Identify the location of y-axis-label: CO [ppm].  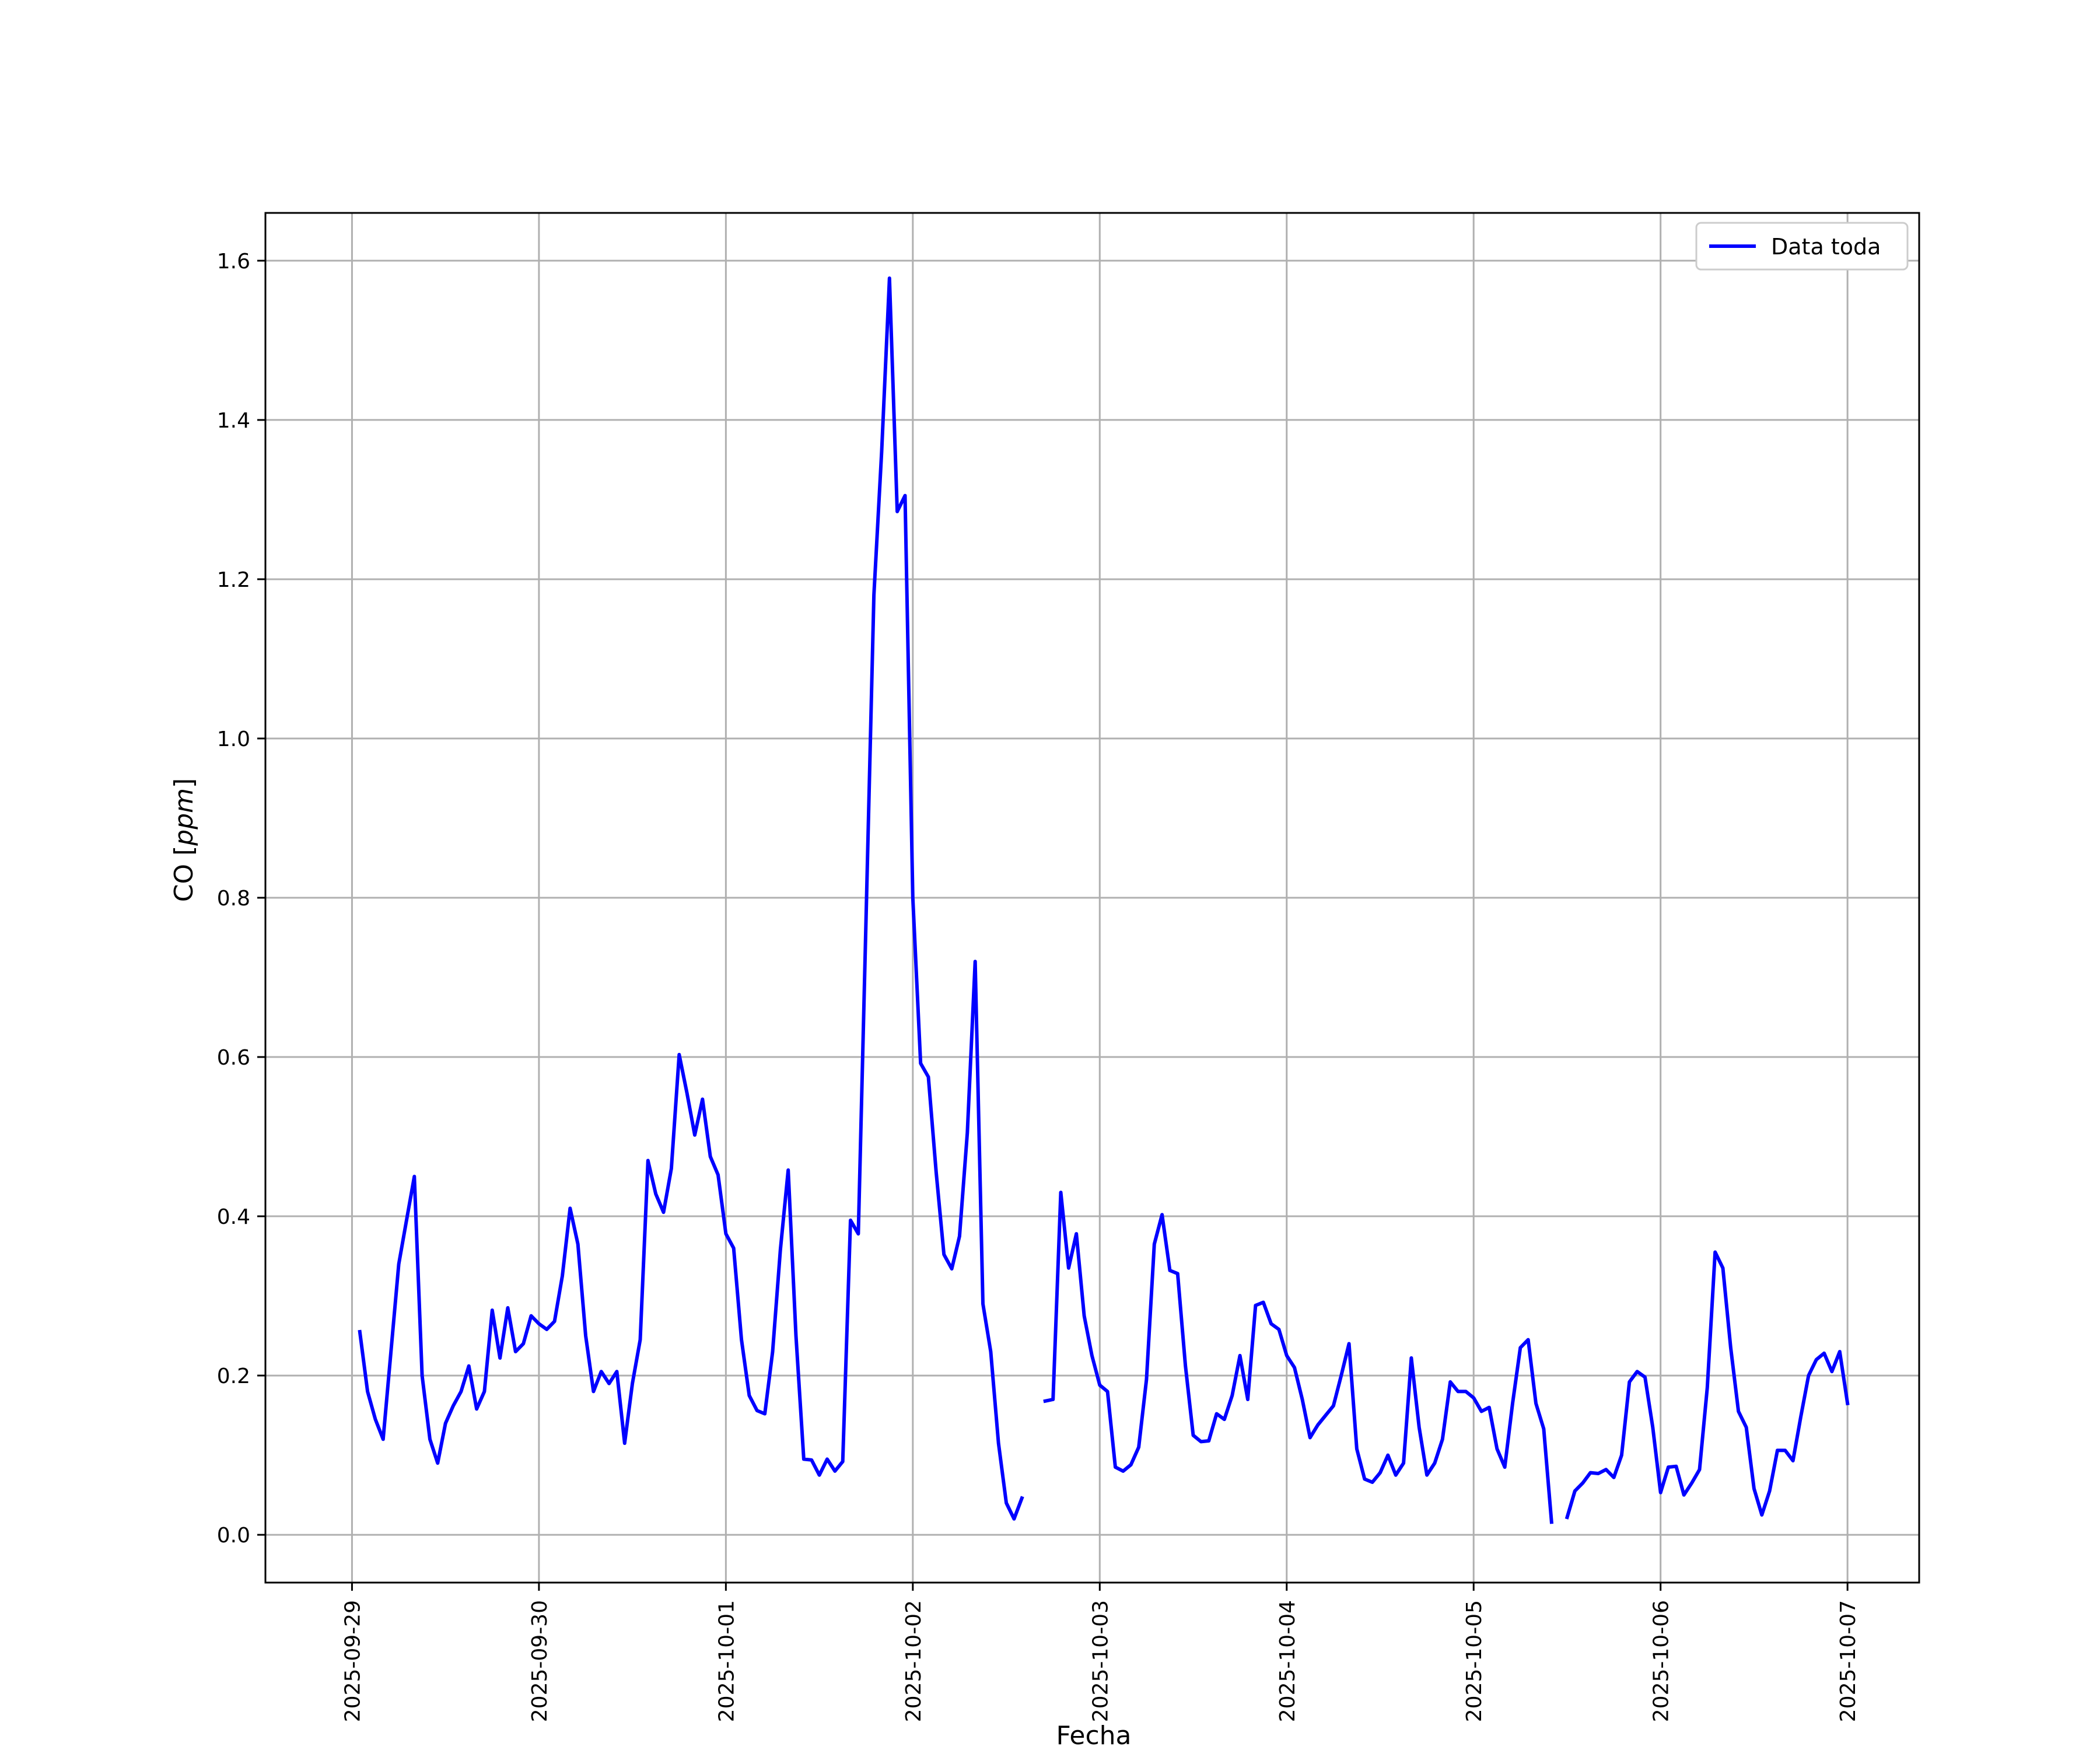
(184, 840).